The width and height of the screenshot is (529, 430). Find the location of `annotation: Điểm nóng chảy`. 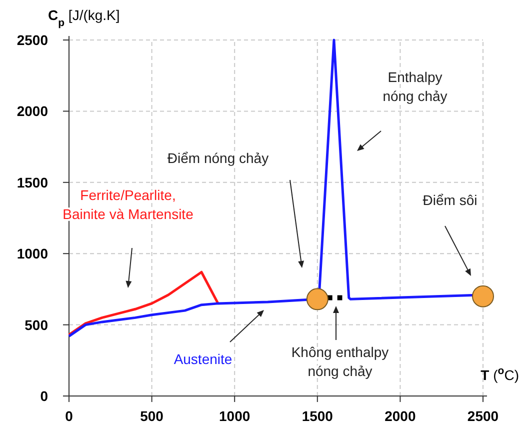

annotation: Điểm nóng chảy is located at coordinates (218, 158).